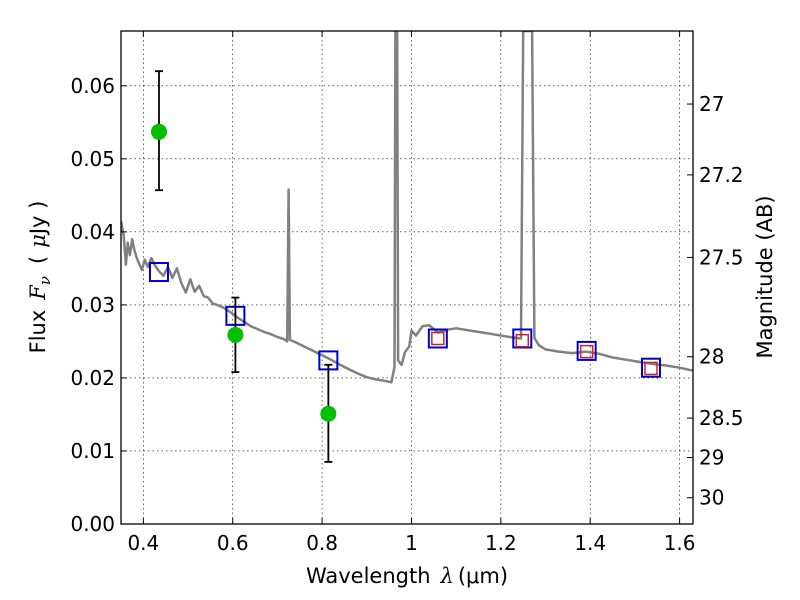 Image resolution: width=800 pixels, height=600 pixels. Describe the element at coordinates (501, 543) in the screenshot. I see `x-tick-label: 1.2` at that location.